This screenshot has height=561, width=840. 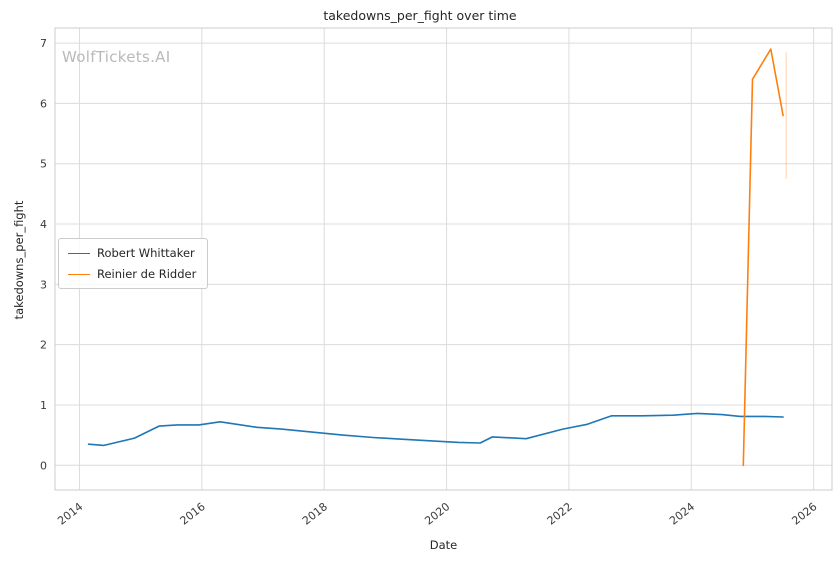 I want to click on svg-text: 7, so click(x=43, y=43).